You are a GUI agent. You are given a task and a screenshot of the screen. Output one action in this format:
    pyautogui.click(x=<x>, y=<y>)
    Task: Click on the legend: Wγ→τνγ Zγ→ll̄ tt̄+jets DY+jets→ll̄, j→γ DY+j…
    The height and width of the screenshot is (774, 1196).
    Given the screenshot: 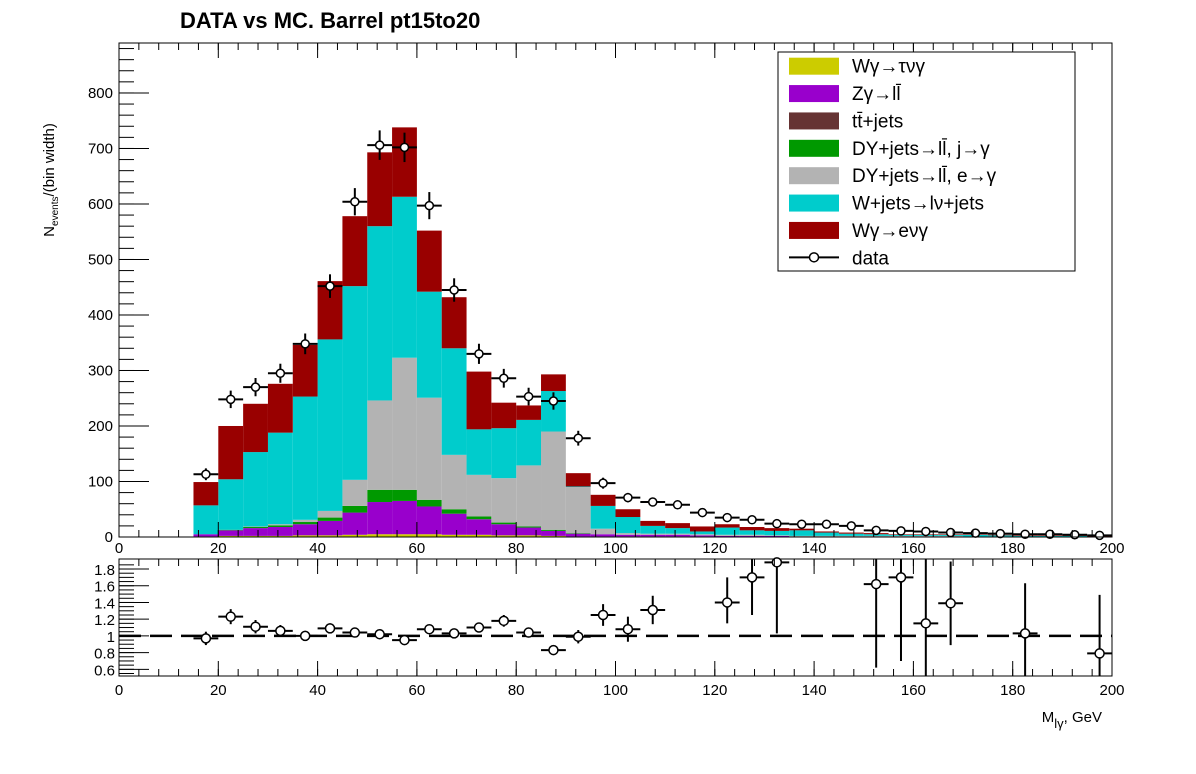 What is the action you would take?
    pyautogui.click(x=926, y=161)
    